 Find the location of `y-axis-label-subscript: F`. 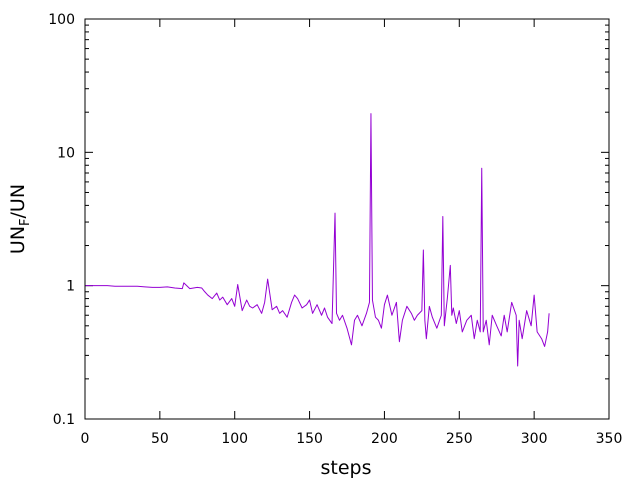

y-axis-label-subscript: F is located at coordinates (25, 221).